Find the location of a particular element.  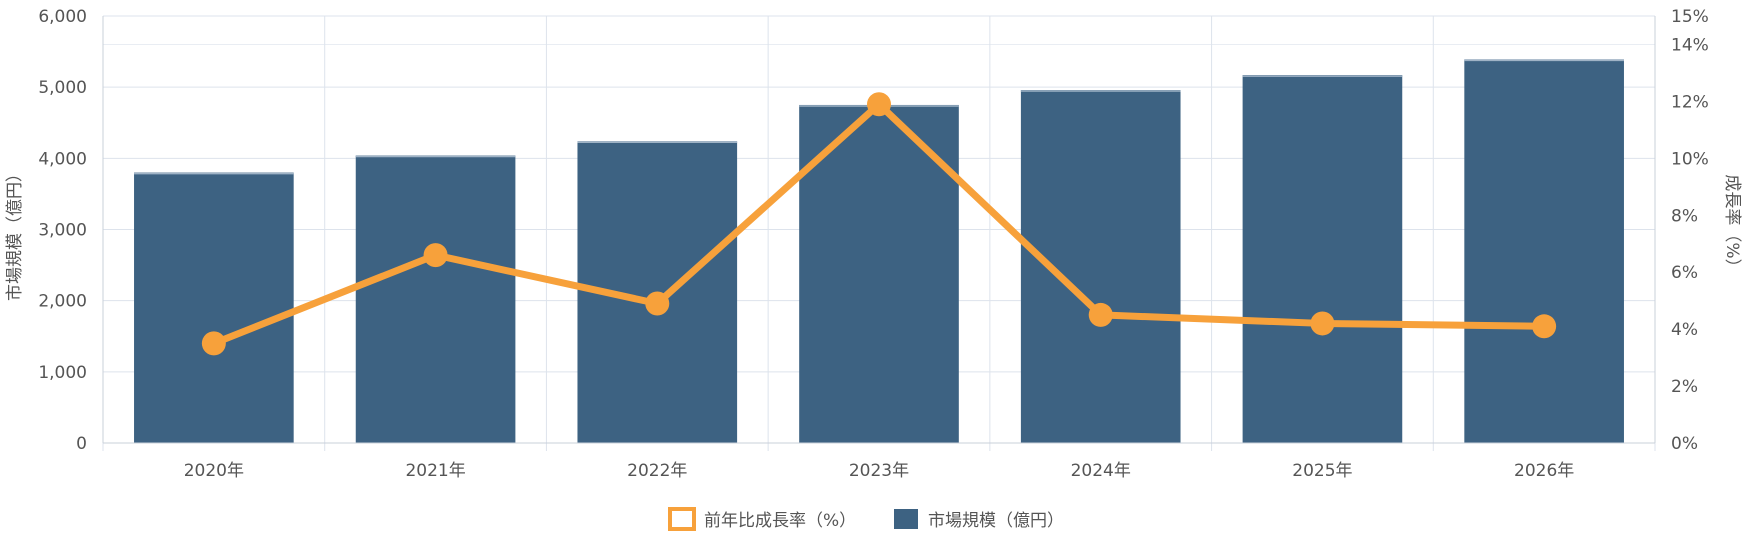

legend-swatch-growth is located at coordinates (682, 519).